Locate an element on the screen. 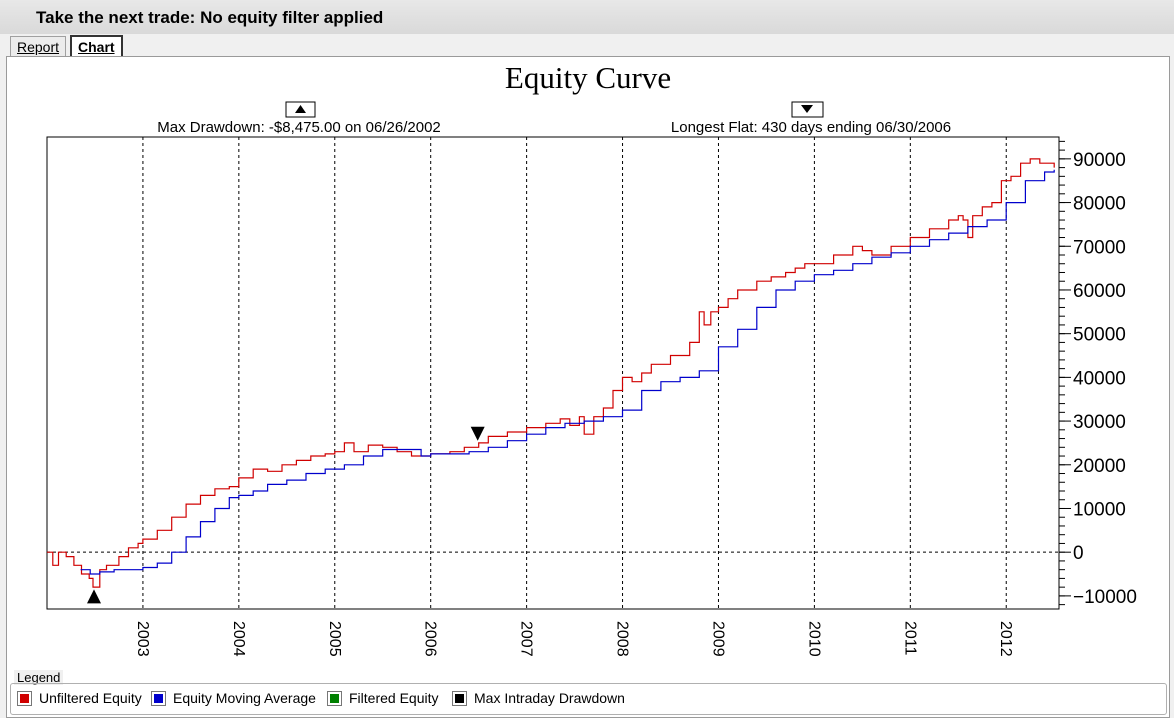  x-tick-label: 2009 is located at coordinates (717, 639).